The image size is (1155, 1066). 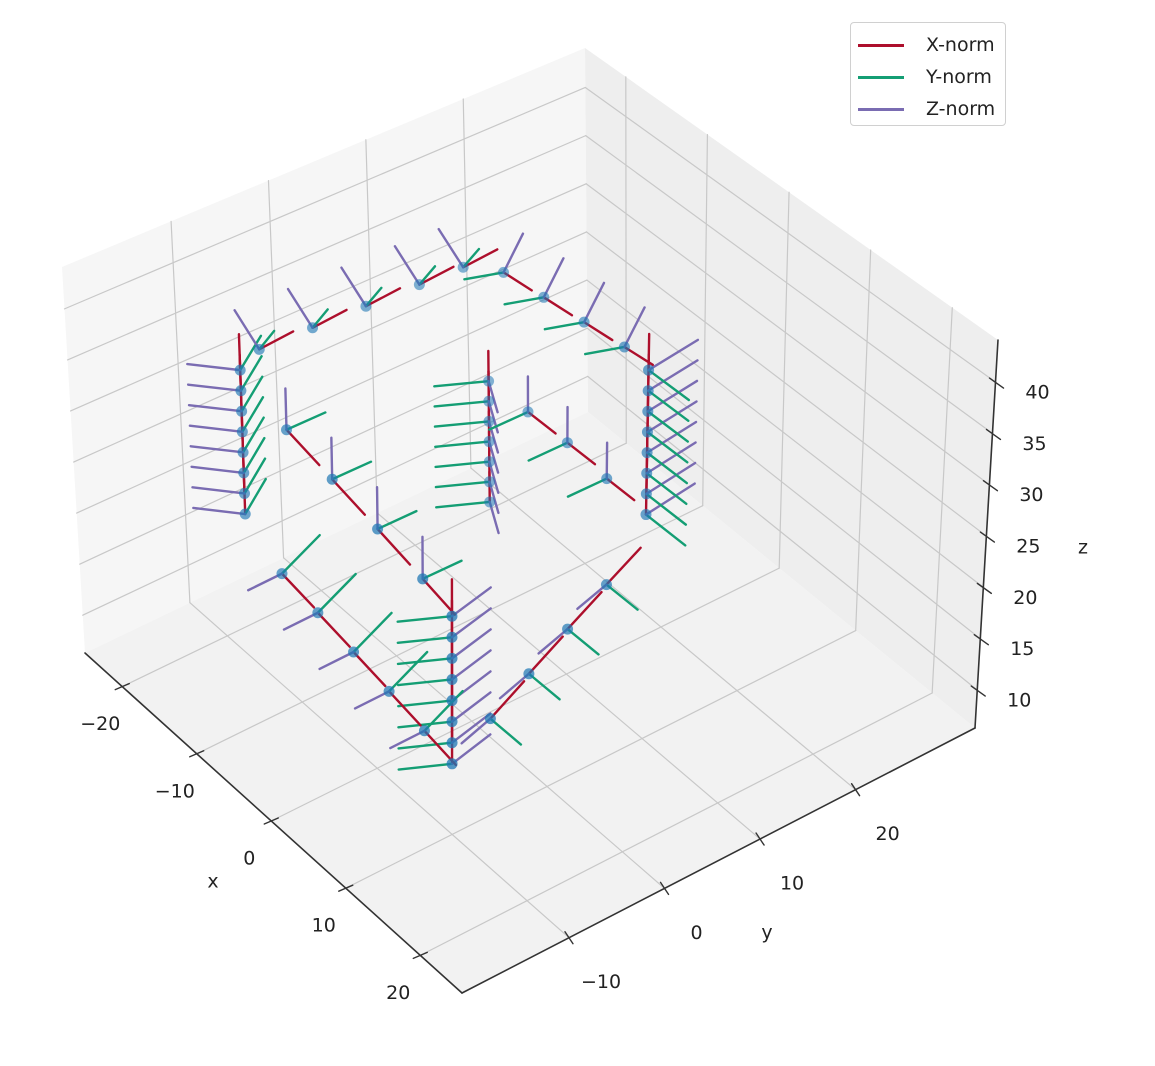 What do you see at coordinates (928, 45) in the screenshot?
I see `legend-entry-x-norm: X-norm` at bounding box center [928, 45].